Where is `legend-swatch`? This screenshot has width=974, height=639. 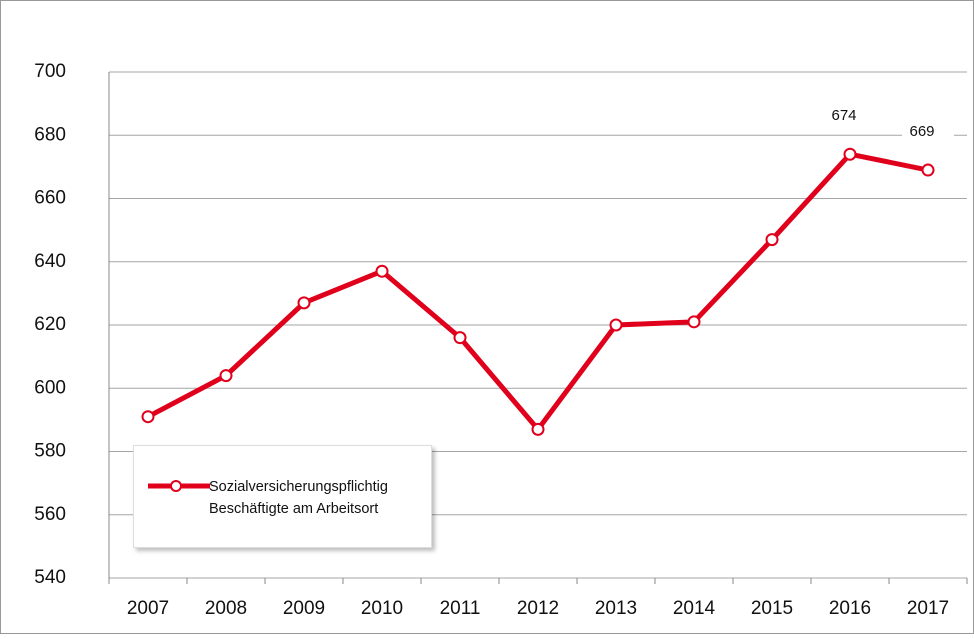
legend-swatch is located at coordinates (179, 486).